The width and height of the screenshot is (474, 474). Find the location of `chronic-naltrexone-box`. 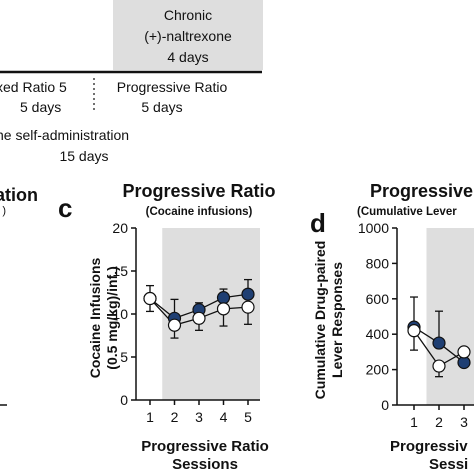

chronic-naltrexone-box is located at coordinates (188, 35).